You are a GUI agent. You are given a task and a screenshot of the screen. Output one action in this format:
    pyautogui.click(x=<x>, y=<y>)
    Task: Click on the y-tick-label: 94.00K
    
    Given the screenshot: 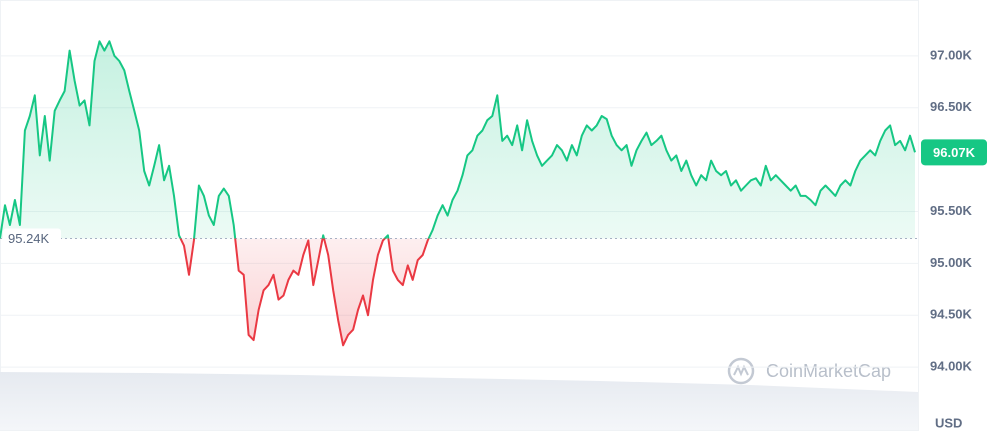 What is the action you would take?
    pyautogui.click(x=951, y=366)
    